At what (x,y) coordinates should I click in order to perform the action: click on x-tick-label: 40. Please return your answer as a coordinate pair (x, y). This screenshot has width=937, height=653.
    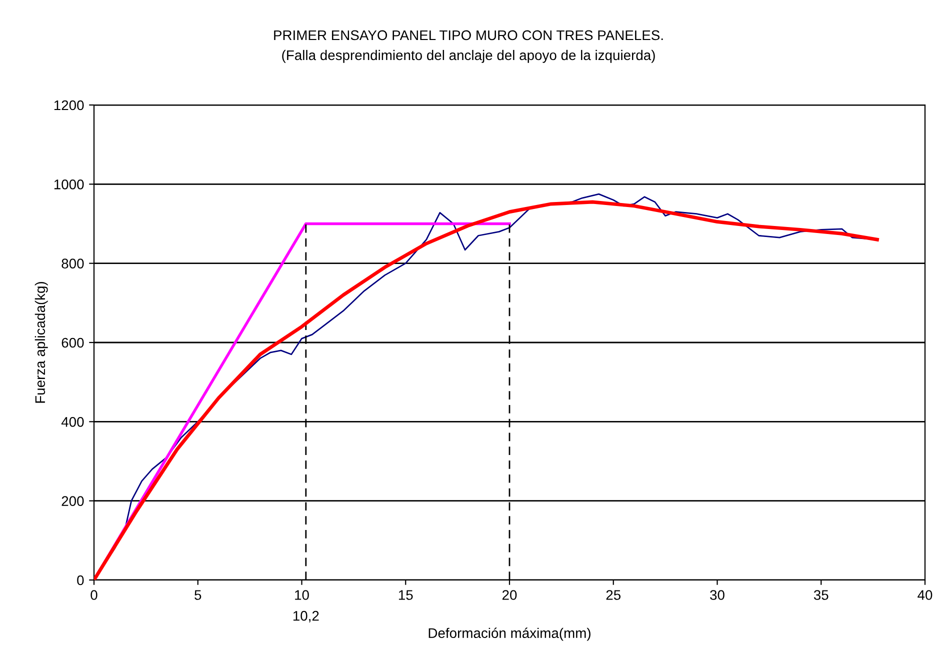
    Looking at the image, I should click on (925, 595).